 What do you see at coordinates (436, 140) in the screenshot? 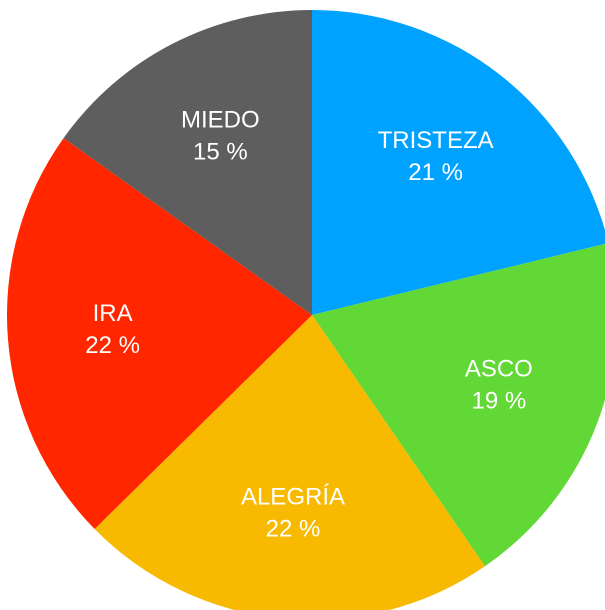
I see `slice-label: TRISTEZA` at bounding box center [436, 140].